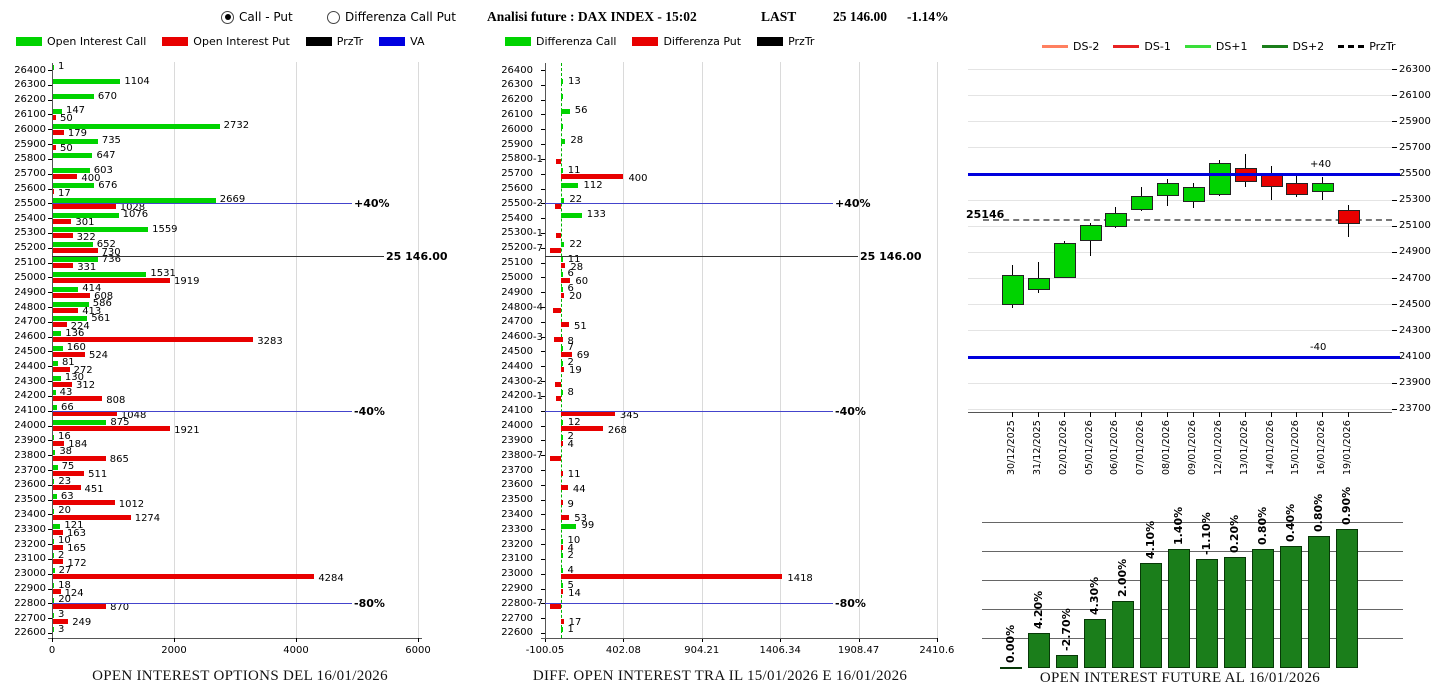  Describe the element at coordinates (538, 308) in the screenshot. I see `neg-diff-value: -4` at that location.